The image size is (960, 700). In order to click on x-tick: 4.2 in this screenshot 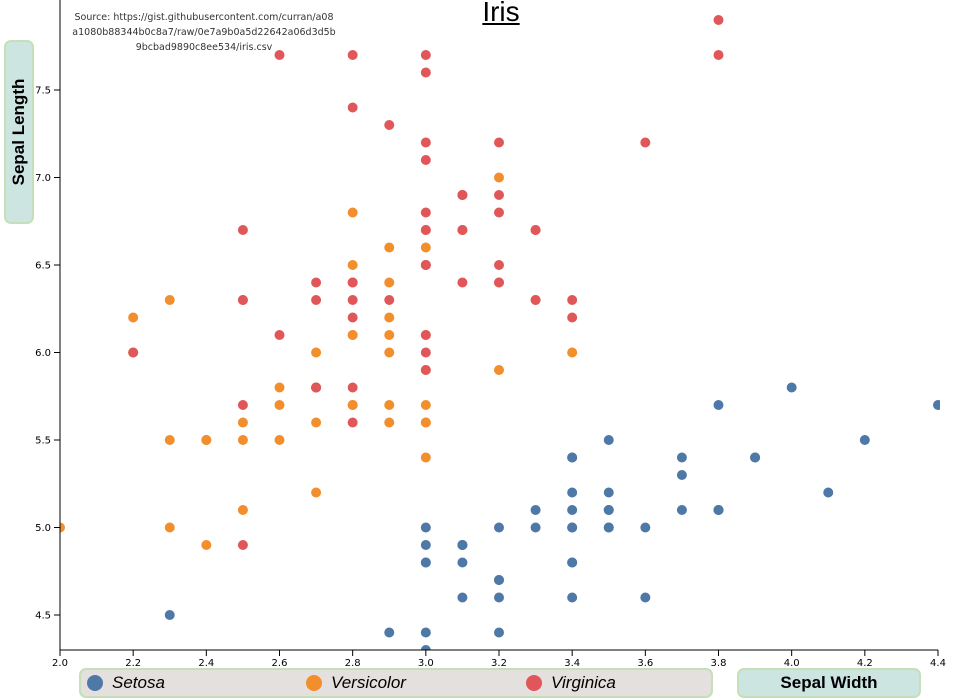, I will do `click(865, 659)`.